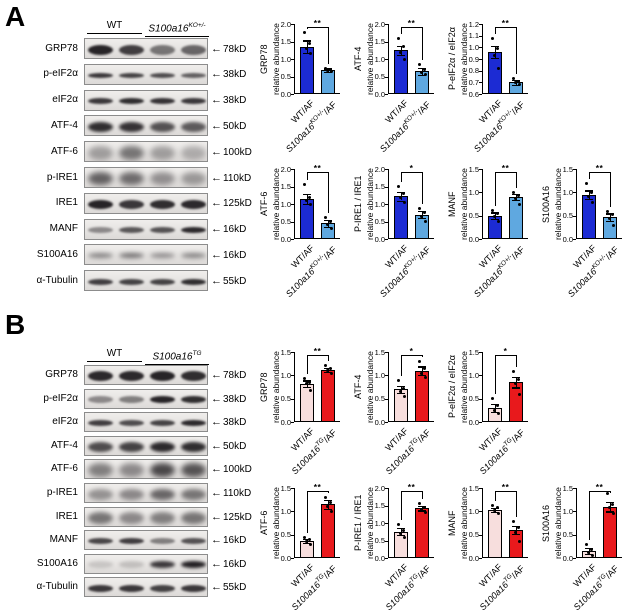 Image resolution: width=637 pixels, height=616 pixels. Describe the element at coordinates (235, 281) in the screenshot. I see `kd-value: 55kD` at that location.